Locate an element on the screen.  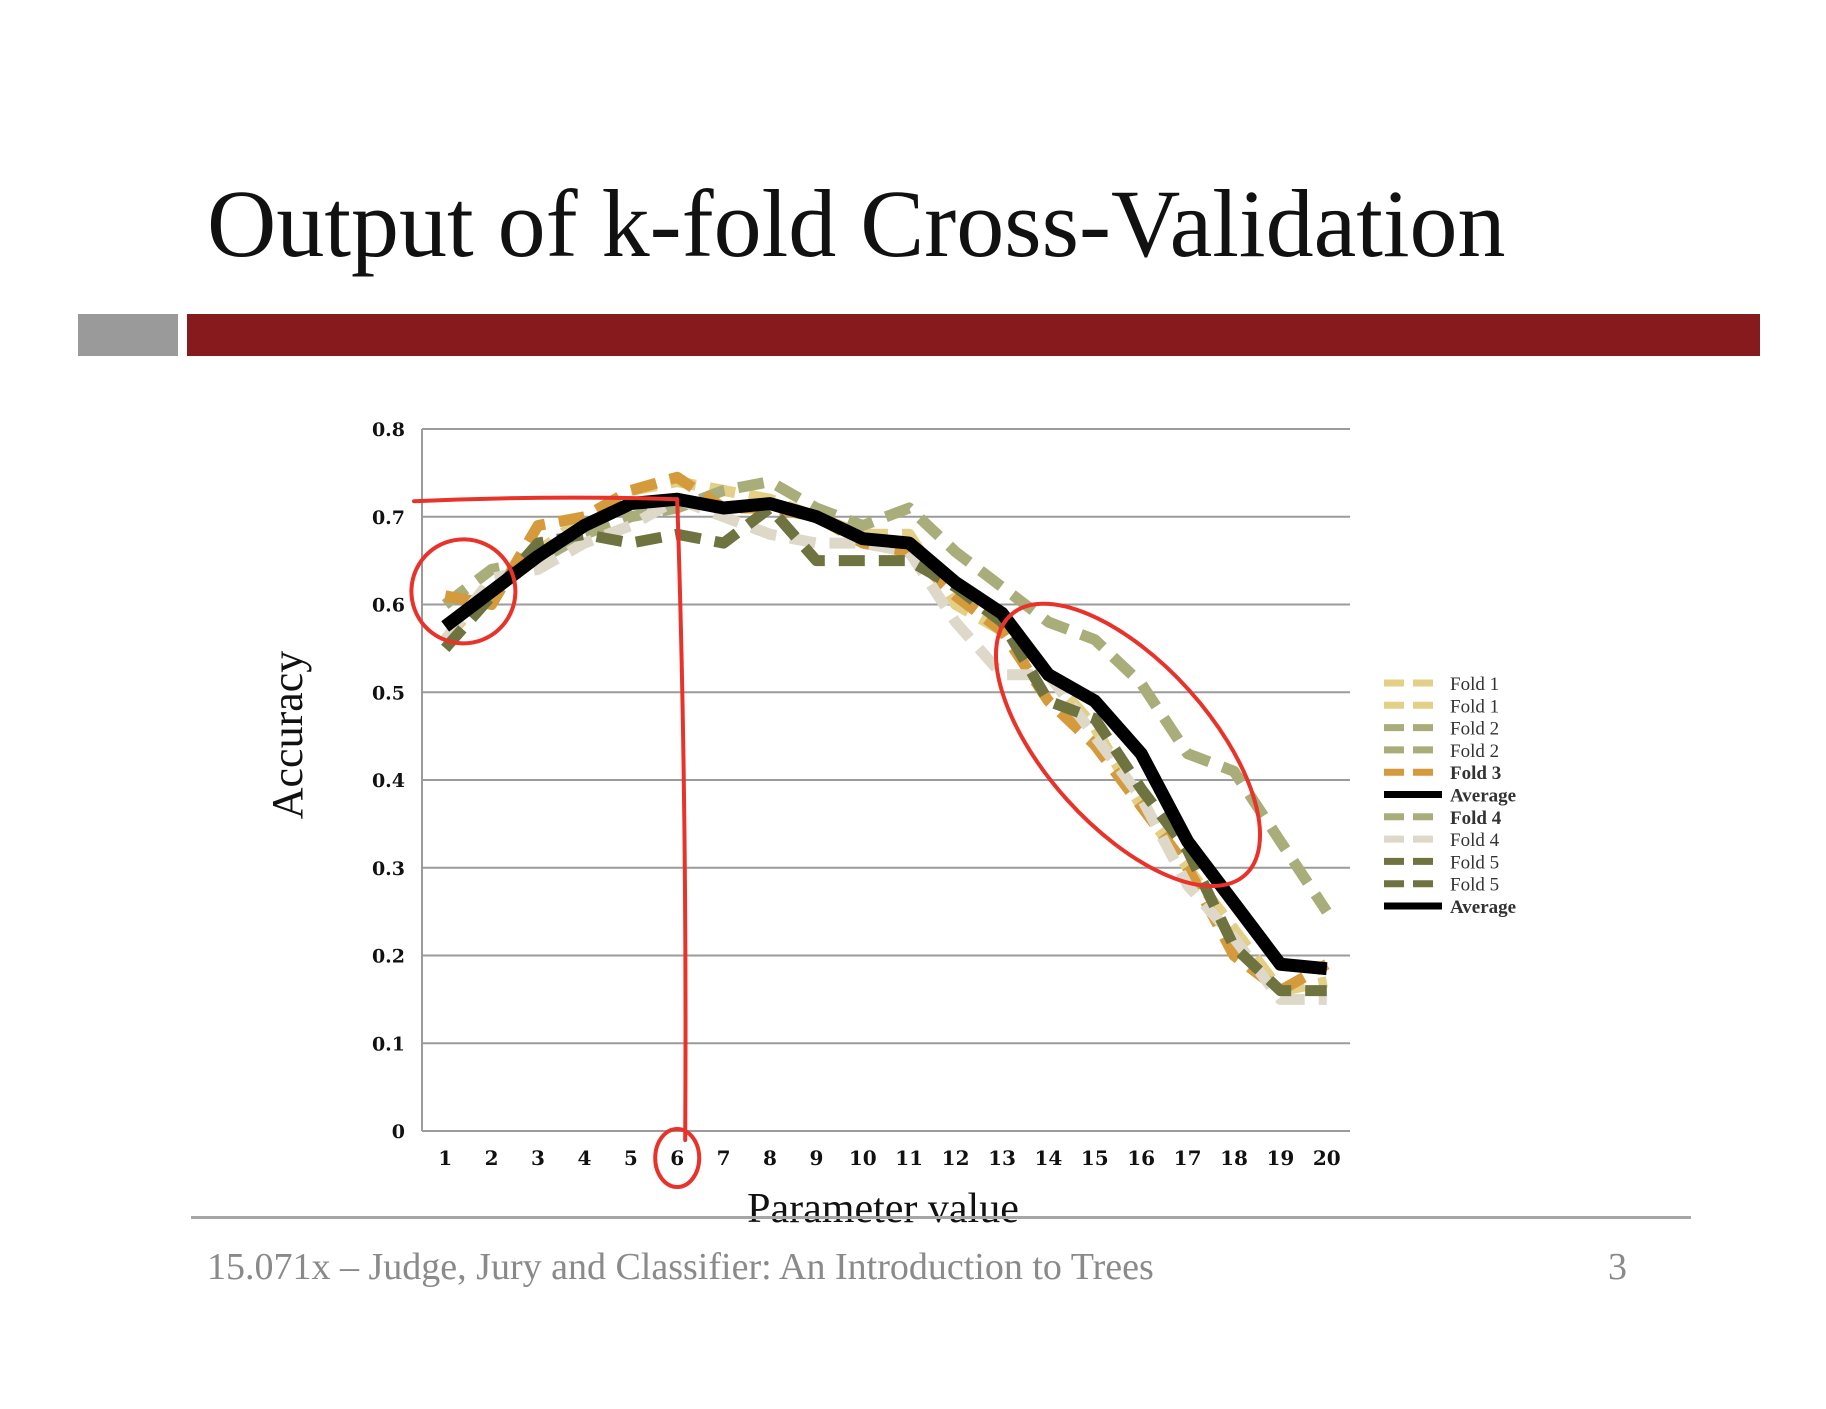
peak-vertical-annotation is located at coordinates (681, 819).